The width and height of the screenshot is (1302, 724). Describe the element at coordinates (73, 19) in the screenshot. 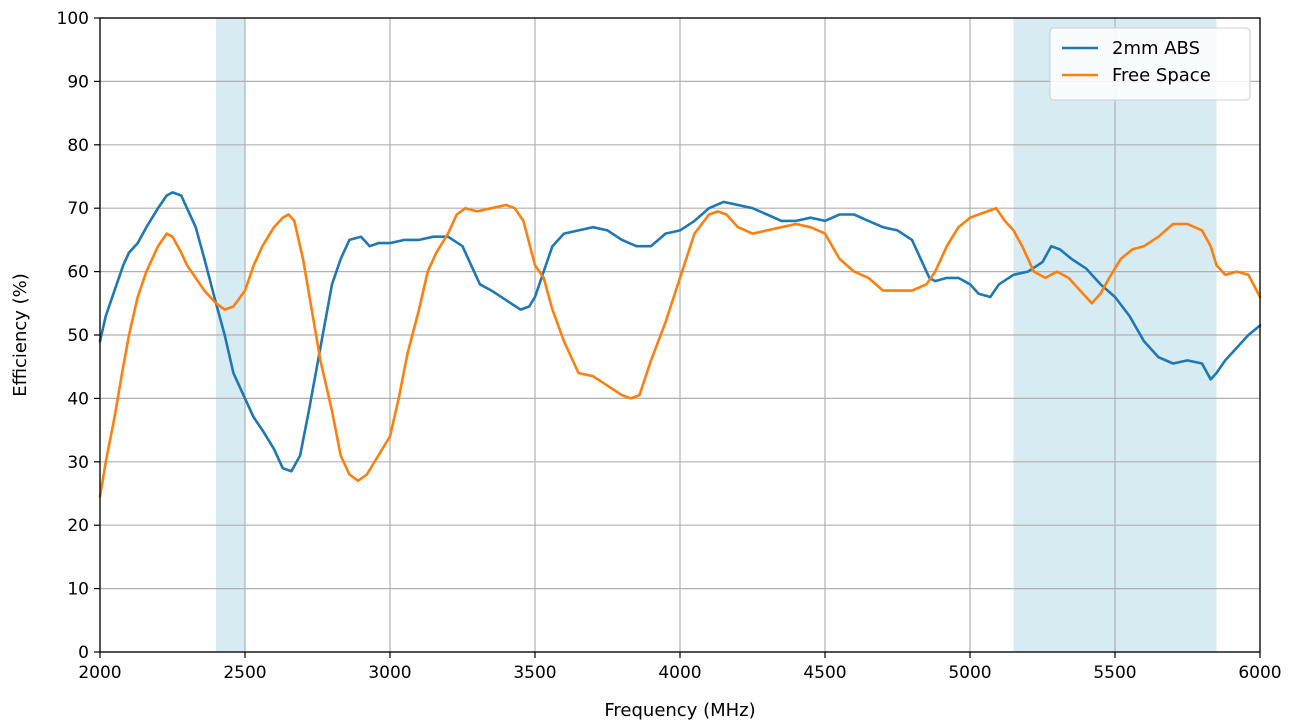

I see `y-tick-label: 100` at that location.